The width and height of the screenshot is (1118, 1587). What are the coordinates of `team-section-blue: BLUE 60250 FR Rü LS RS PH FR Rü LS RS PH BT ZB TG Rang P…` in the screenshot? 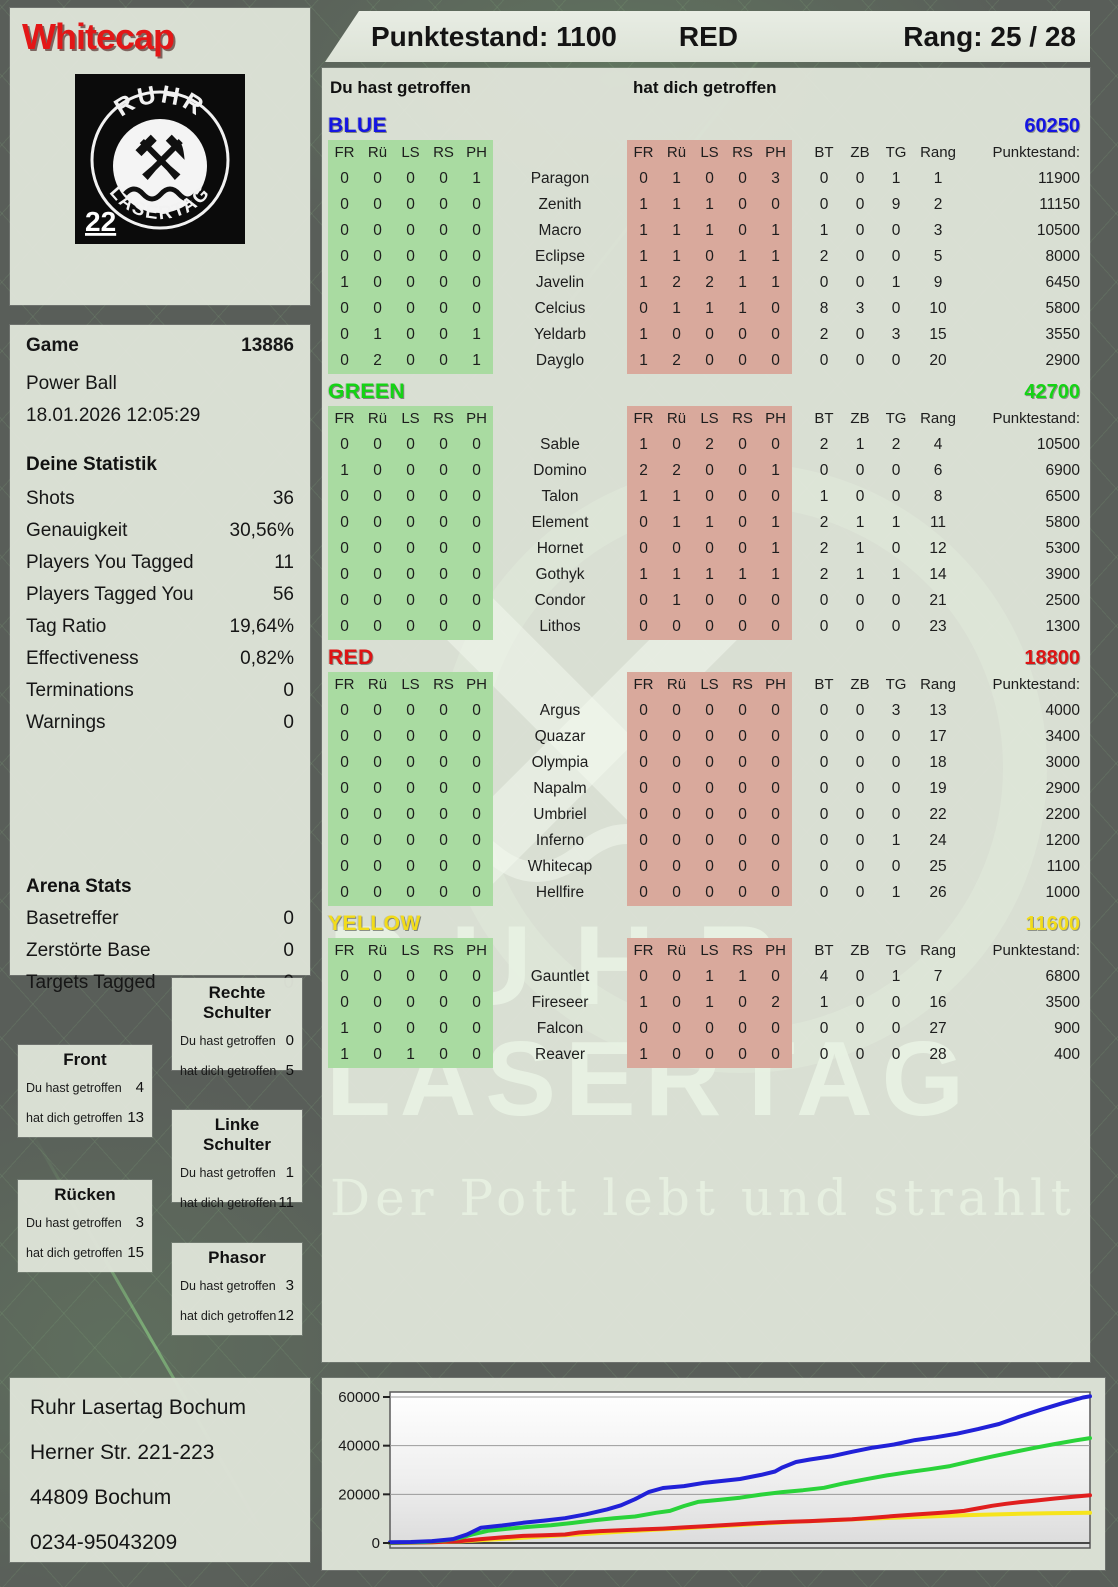 It's located at (704, 243).